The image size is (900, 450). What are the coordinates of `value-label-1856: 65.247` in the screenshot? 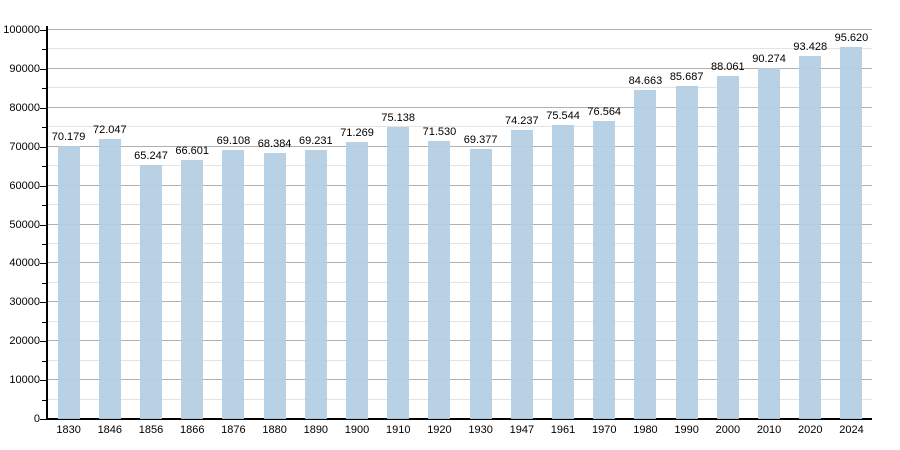 It's located at (151, 156).